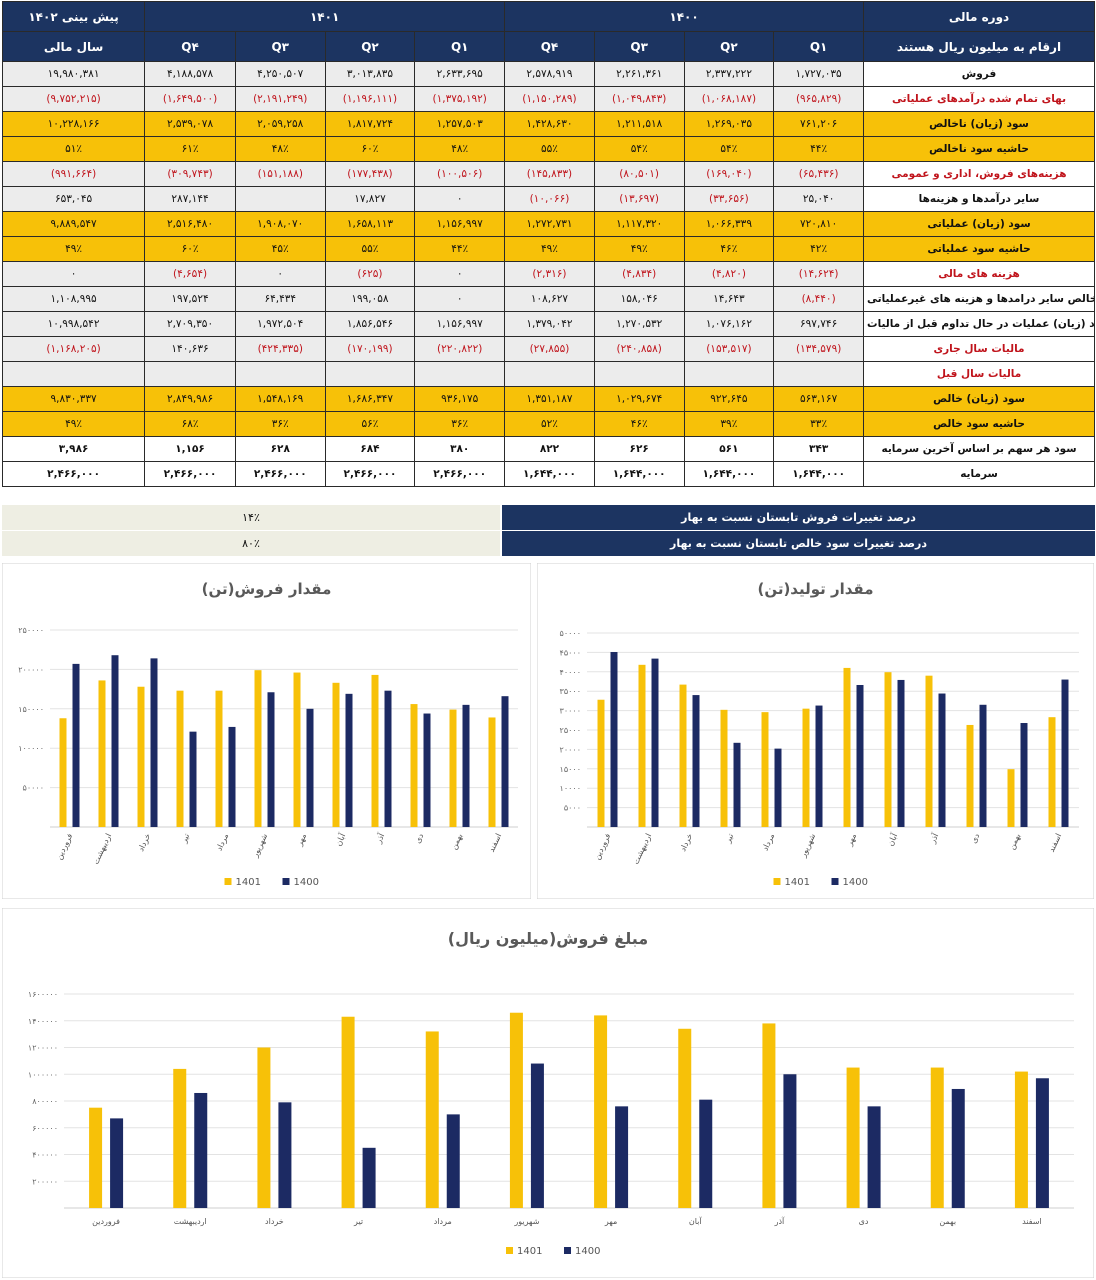 This screenshot has height=1280, width=1096. I want to click on row-label: حاشیه سود خالص, so click(979, 424).